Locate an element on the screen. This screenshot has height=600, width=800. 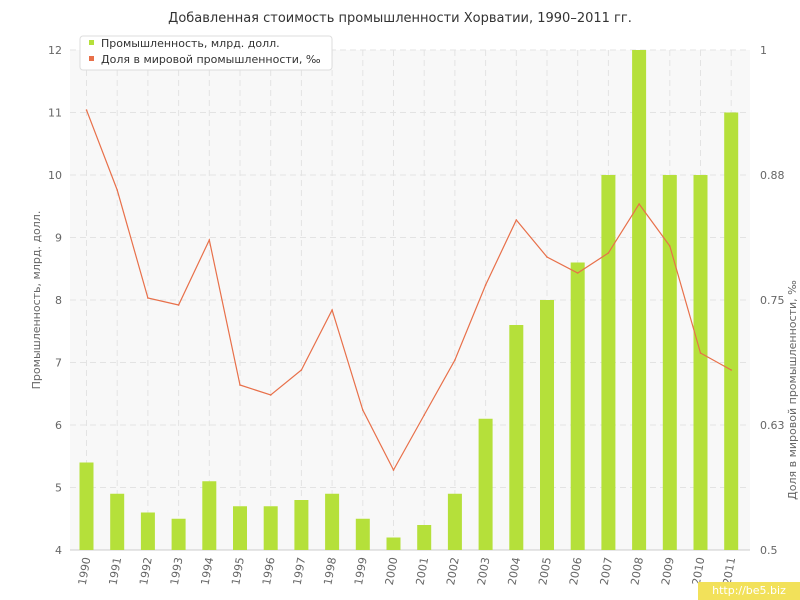
y-tick-label: 11 is located at coordinates (55, 113).